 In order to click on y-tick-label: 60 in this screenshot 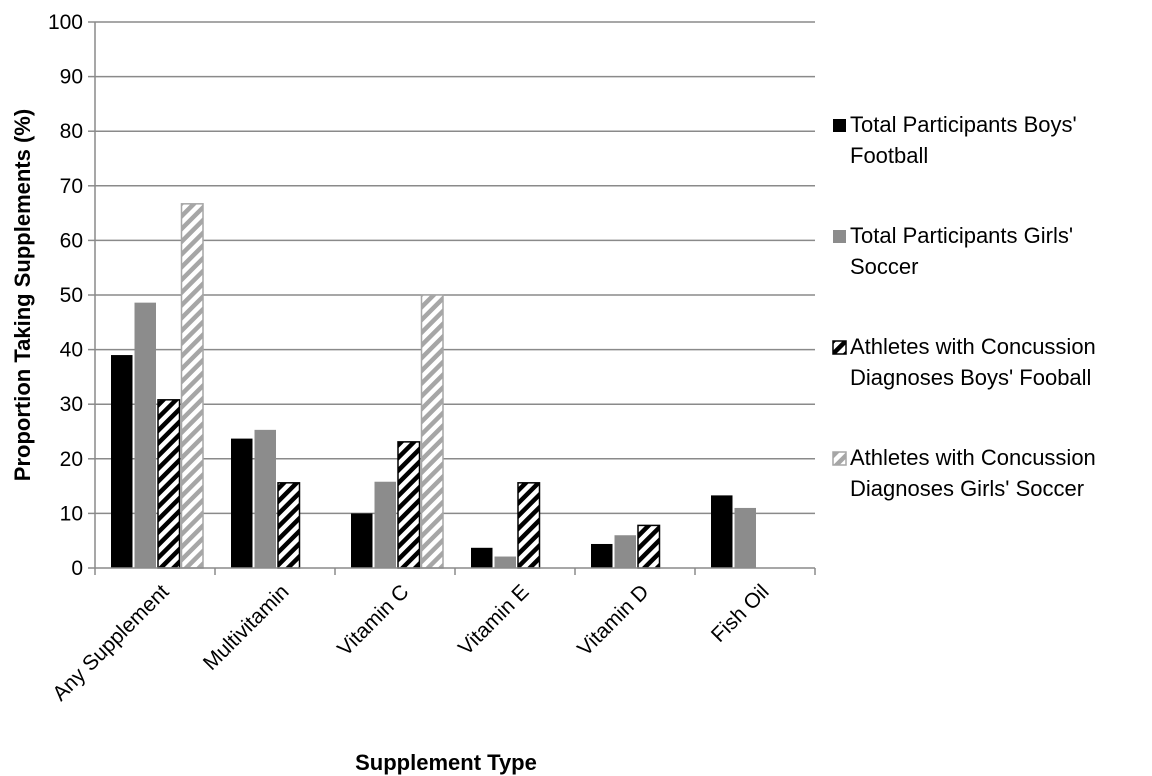, I will do `click(71, 240)`.